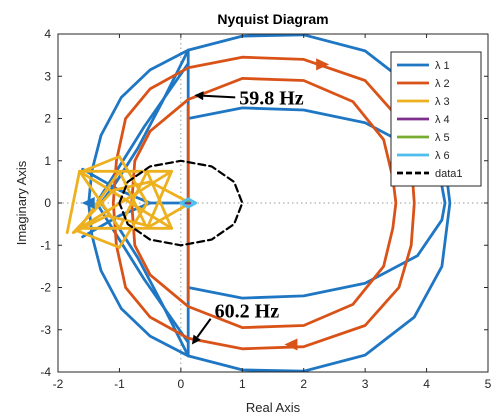  Describe the element at coordinates (442, 120) in the screenshot. I see `legend-label: λ 4` at that location.